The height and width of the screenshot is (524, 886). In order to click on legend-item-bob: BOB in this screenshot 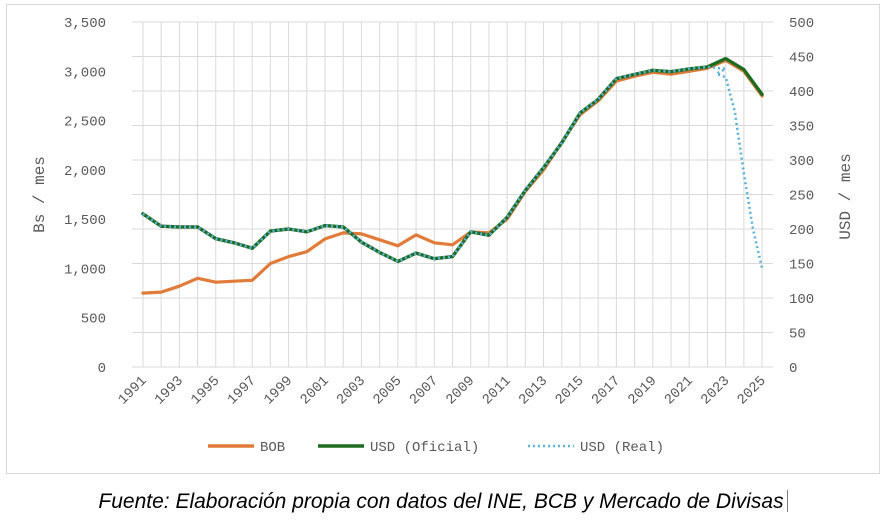, I will do `click(246, 448)`.